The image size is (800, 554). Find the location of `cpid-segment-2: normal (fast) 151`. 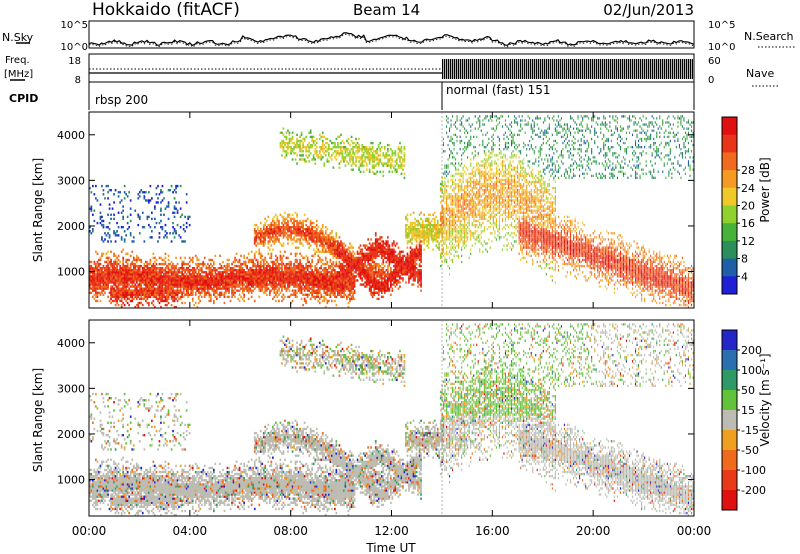

cpid-segment-2: normal (fast) 151 is located at coordinates (498, 90).